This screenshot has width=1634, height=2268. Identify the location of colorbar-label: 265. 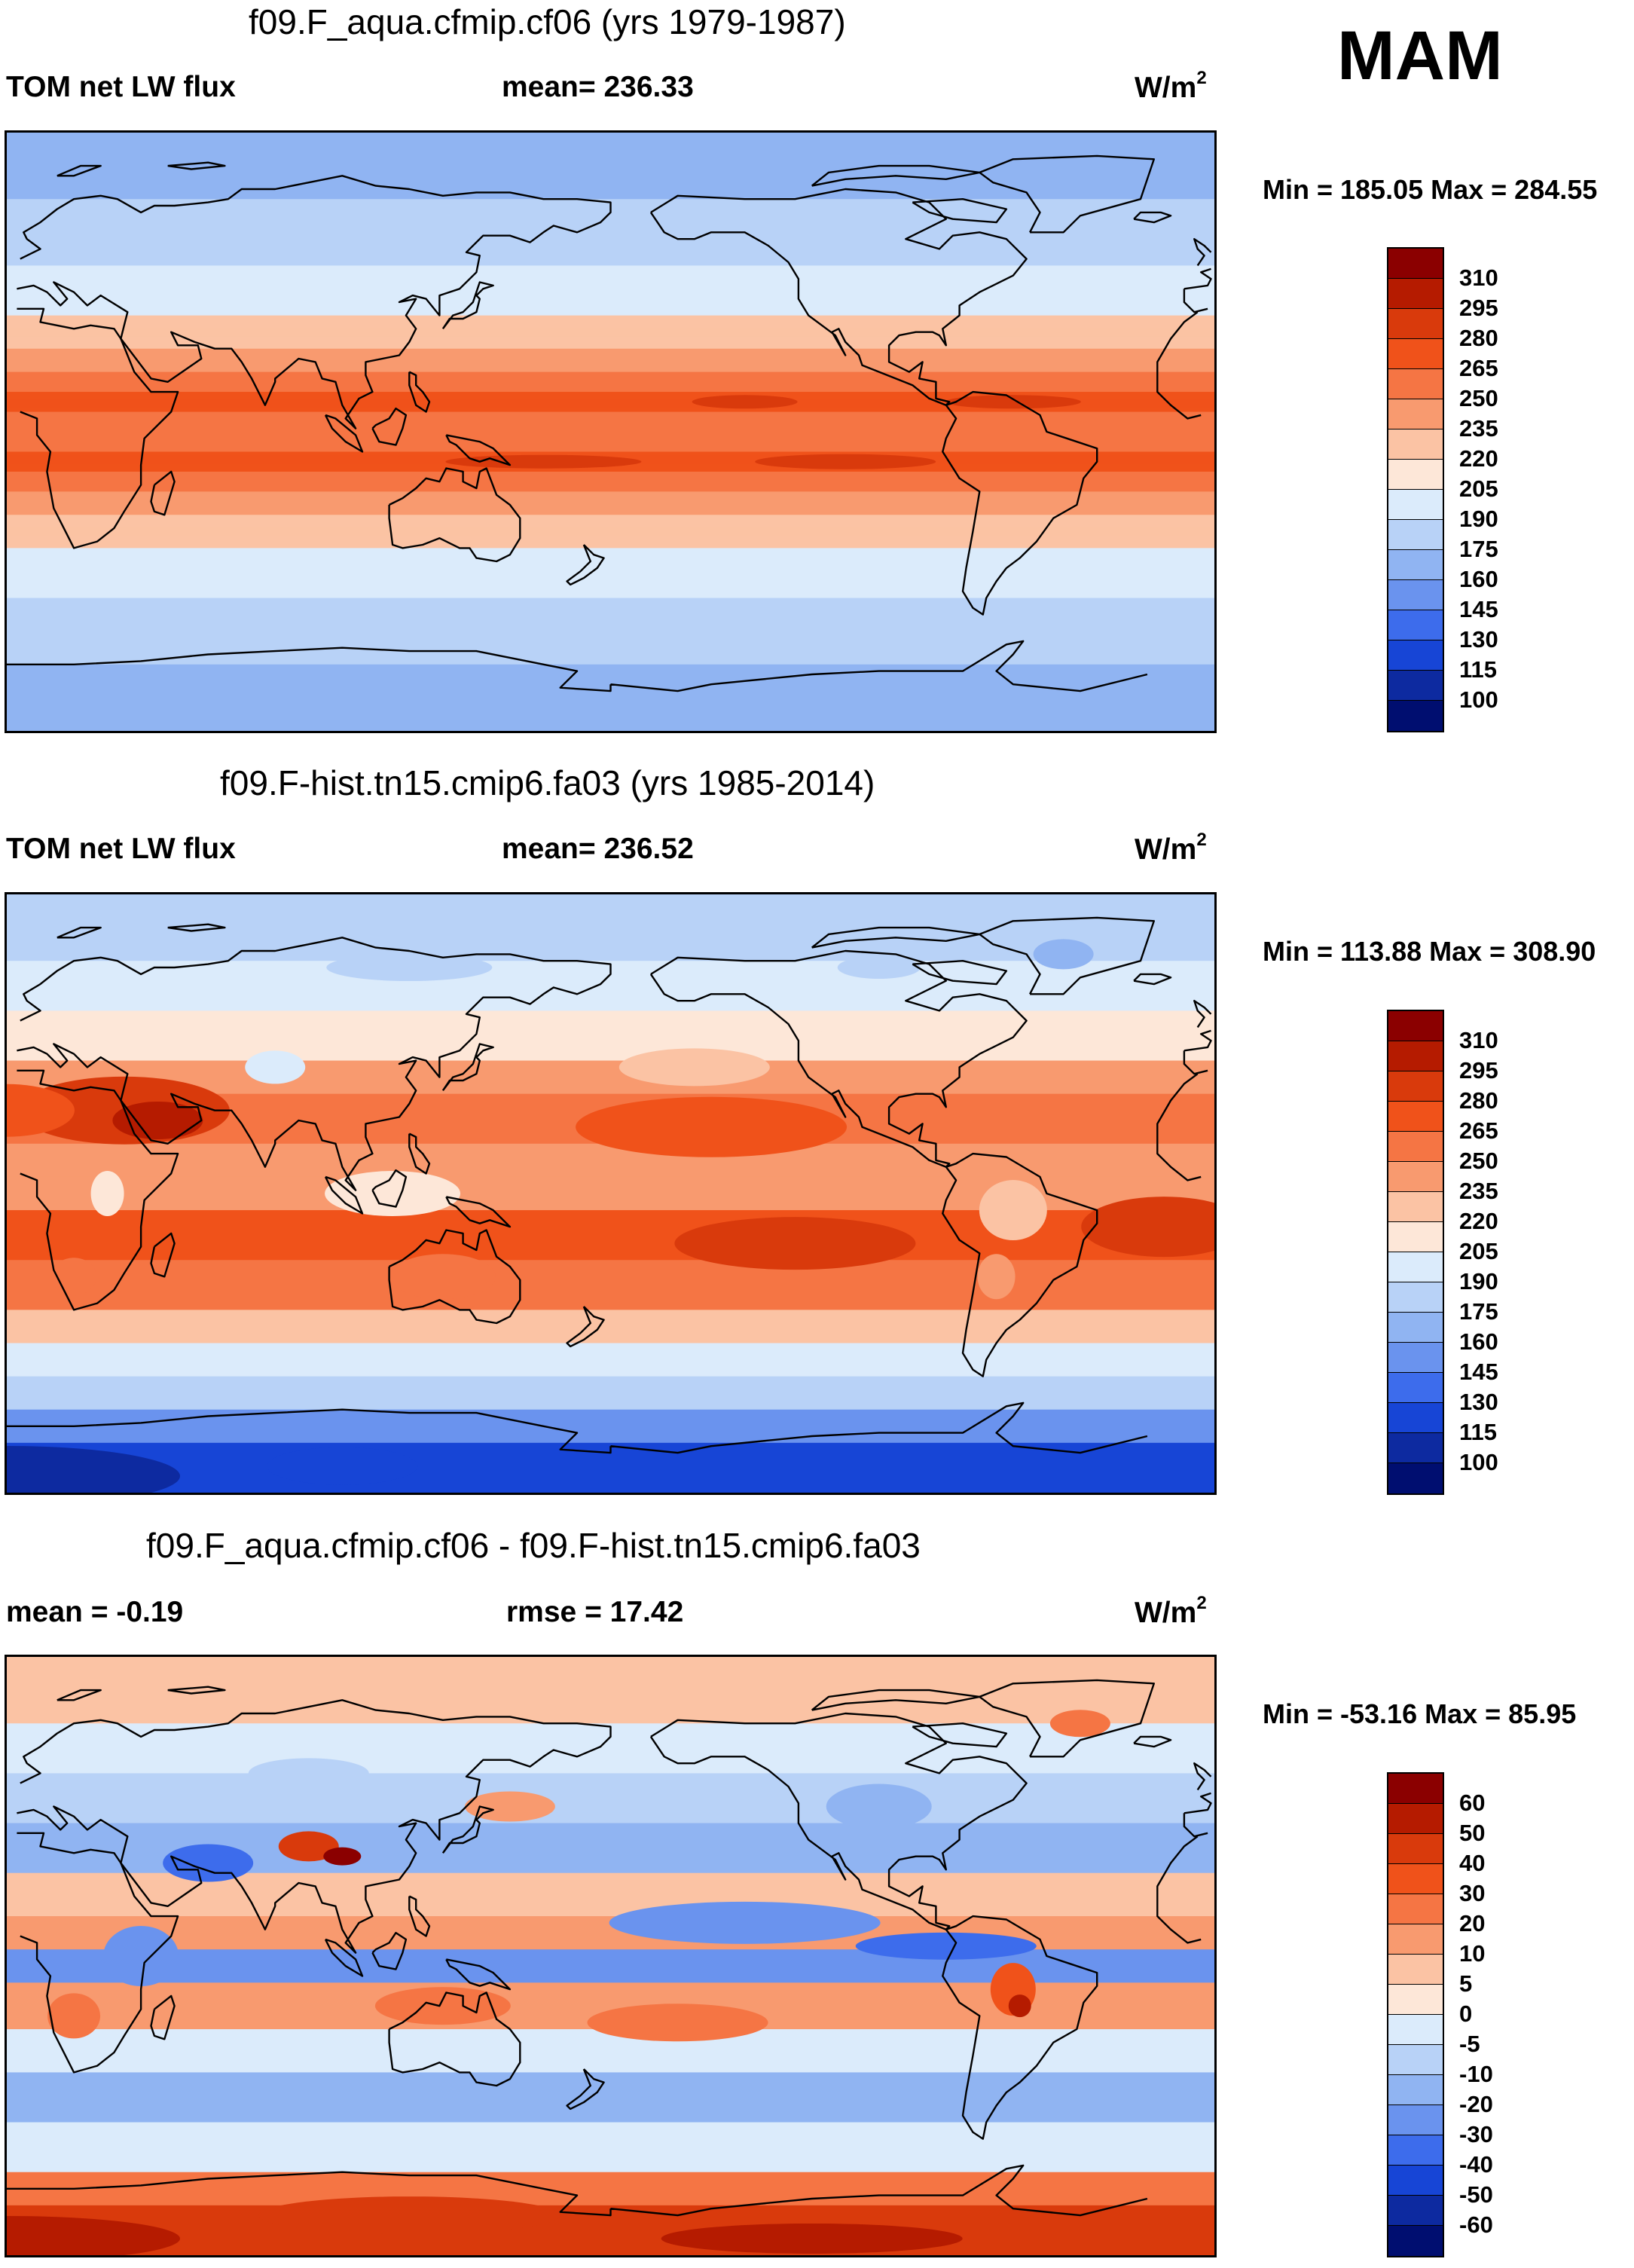
(1478, 1130).